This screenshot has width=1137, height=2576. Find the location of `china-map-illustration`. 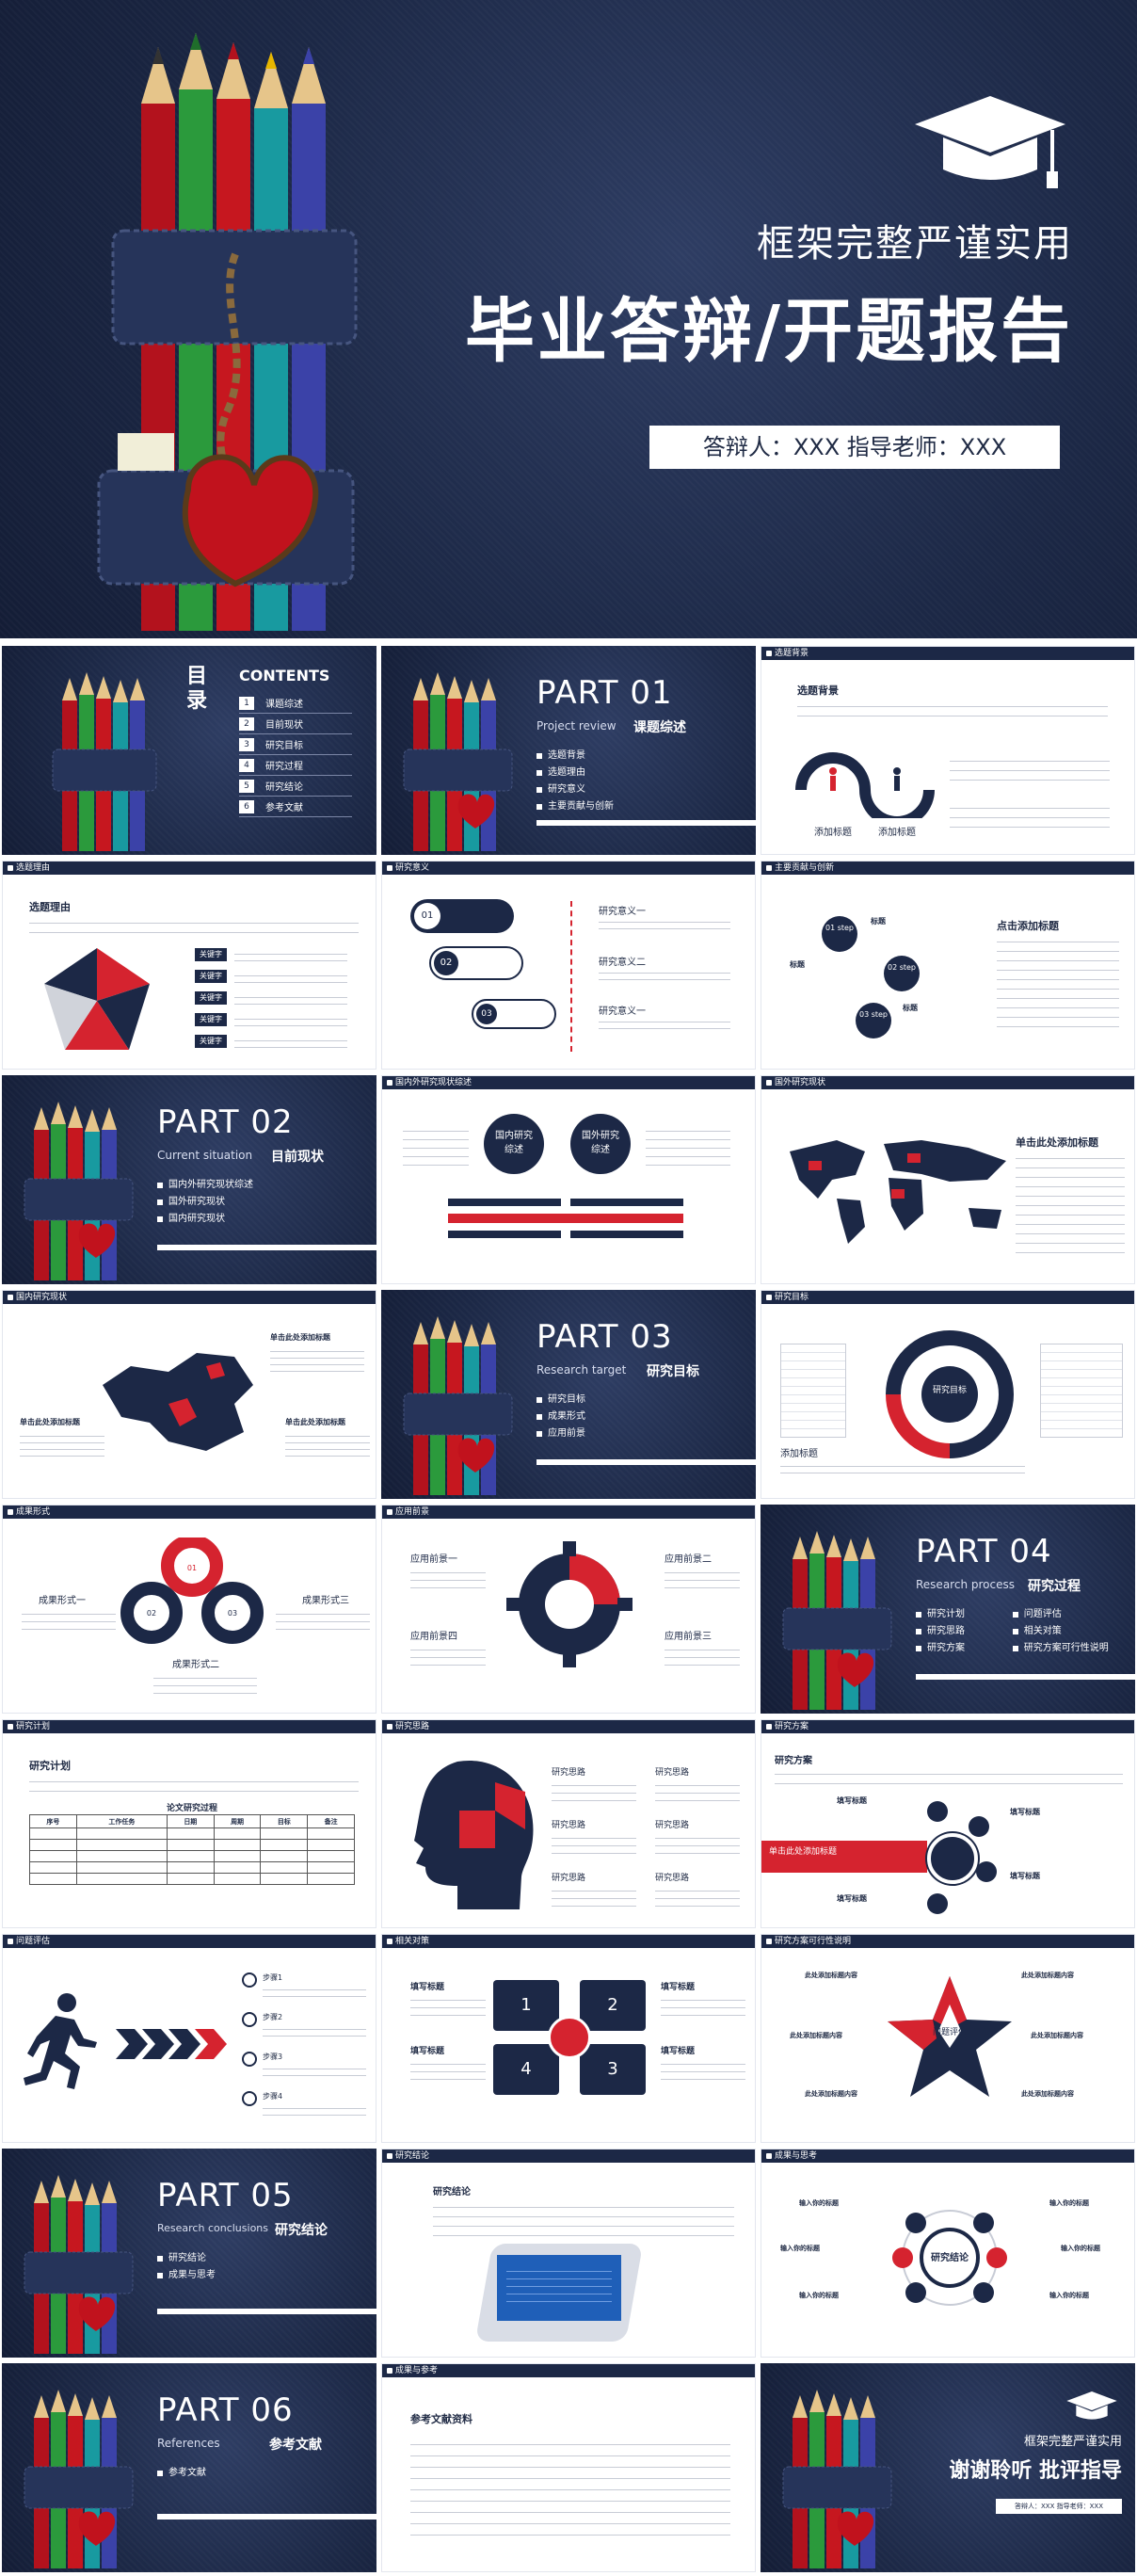

china-map-illustration is located at coordinates (178, 1402).